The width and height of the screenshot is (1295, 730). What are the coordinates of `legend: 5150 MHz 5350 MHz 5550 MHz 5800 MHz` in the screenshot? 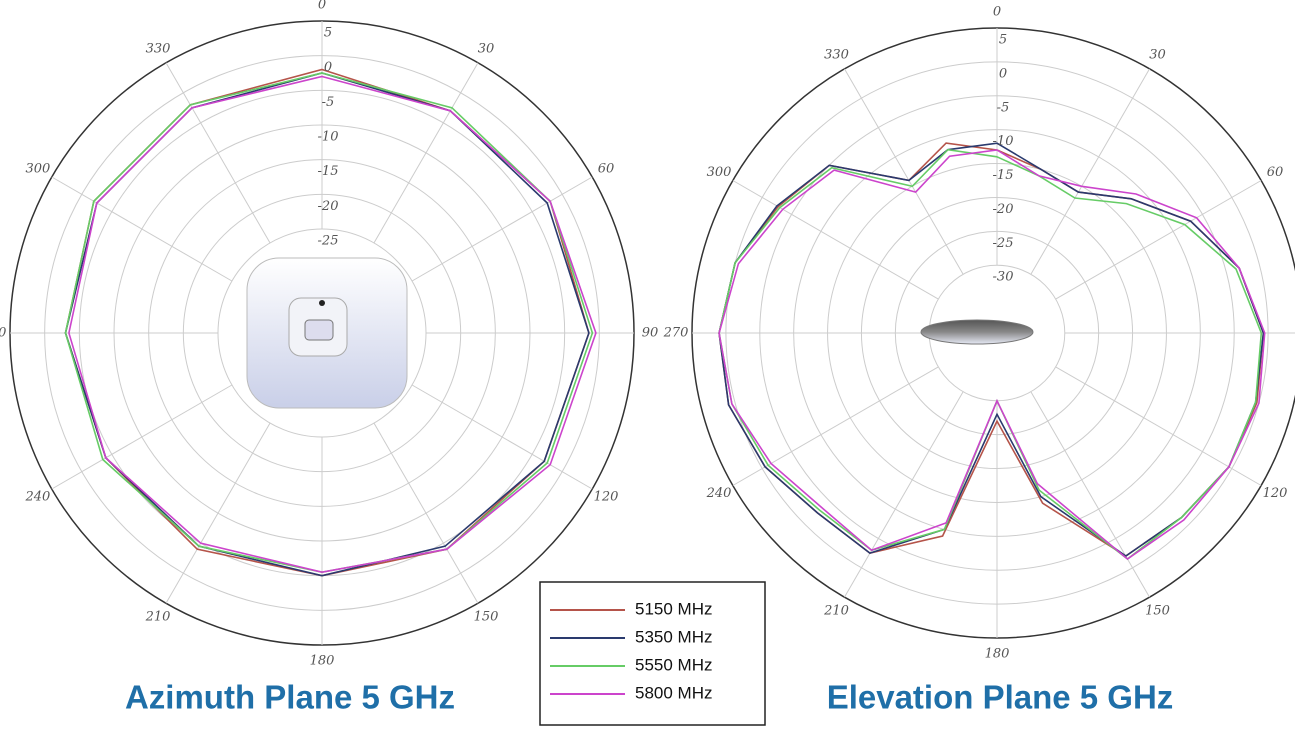 It's located at (631, 650).